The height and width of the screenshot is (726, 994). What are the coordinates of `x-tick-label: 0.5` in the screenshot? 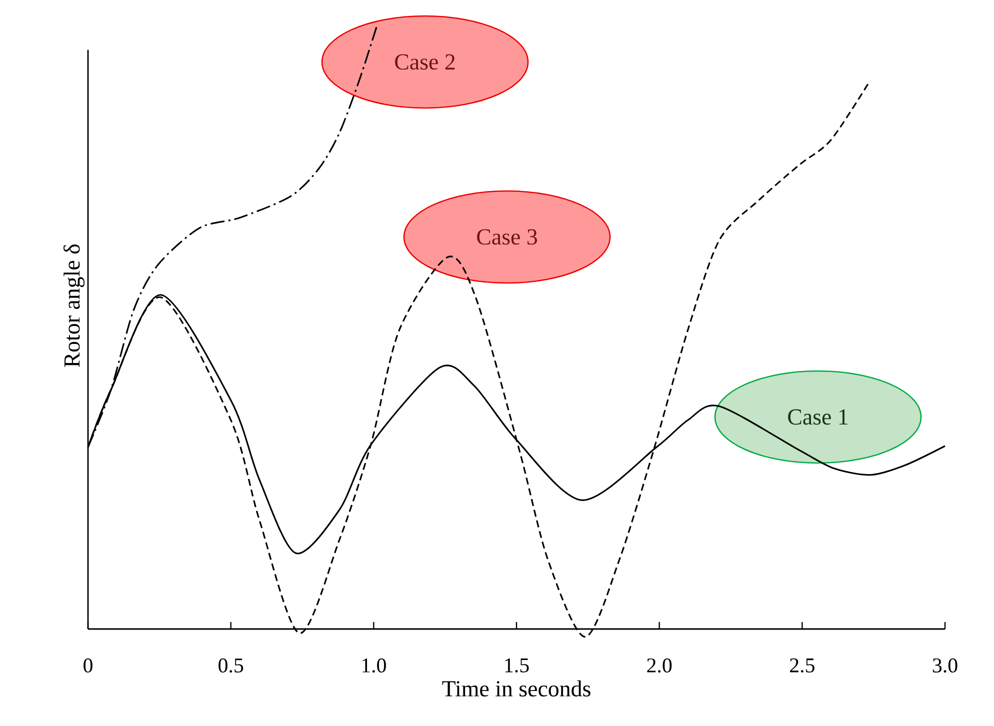 It's located at (231, 665).